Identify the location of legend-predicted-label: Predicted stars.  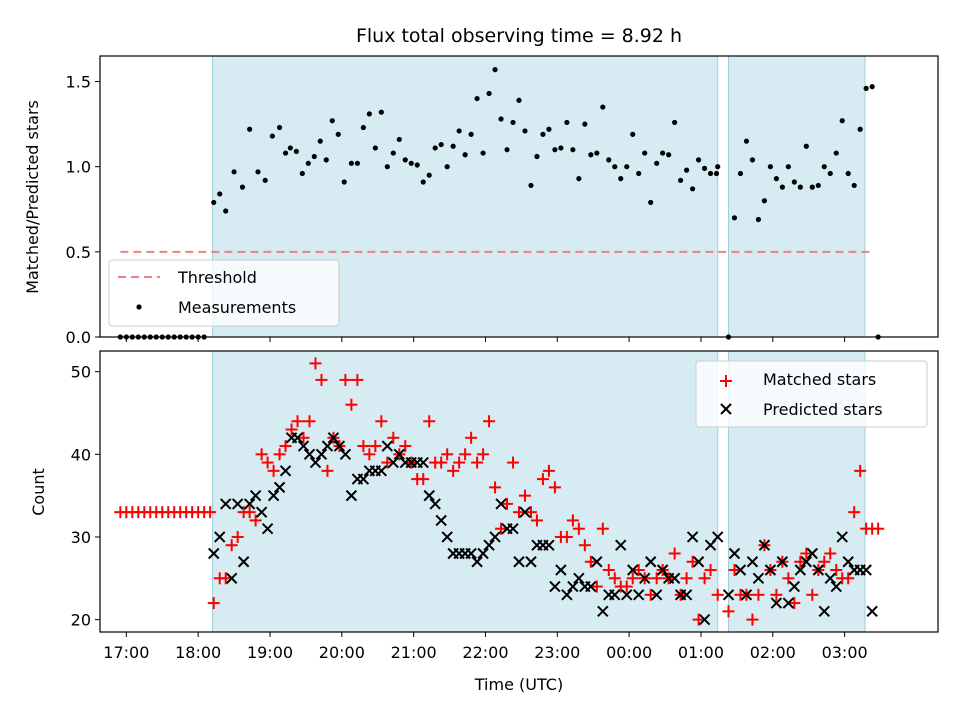
(823, 409).